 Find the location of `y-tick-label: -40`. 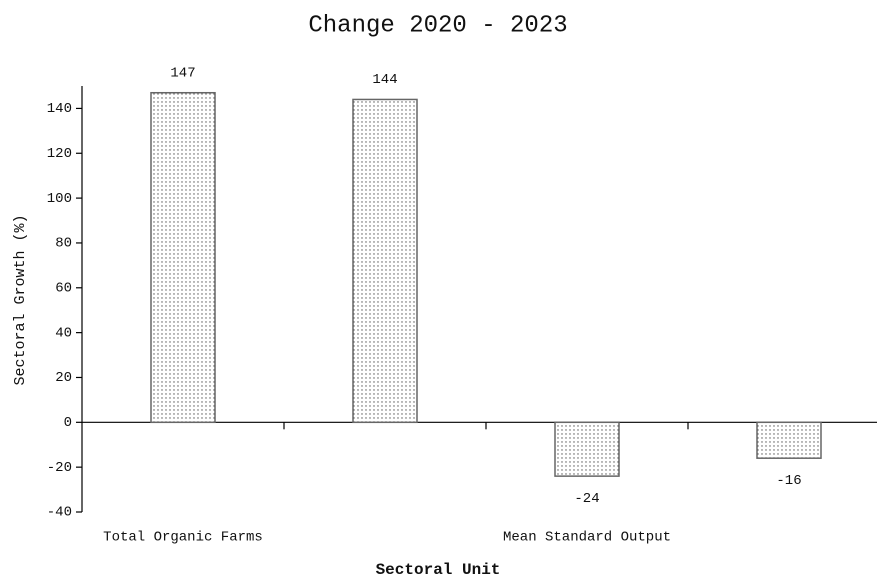

y-tick-label: -40 is located at coordinates (59, 513).